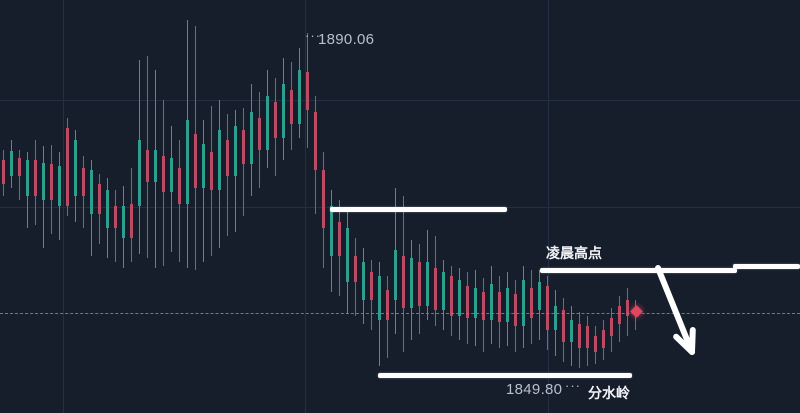  What do you see at coordinates (574, 253) in the screenshot?
I see `overnight-high-label: 凌晨高点` at bounding box center [574, 253].